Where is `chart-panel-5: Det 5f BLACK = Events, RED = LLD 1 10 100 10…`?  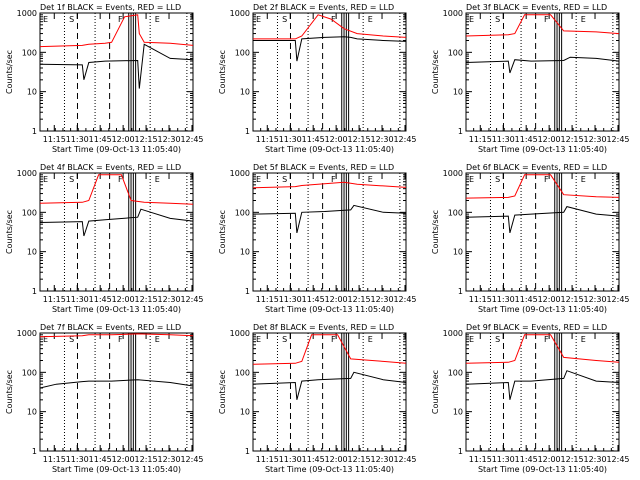 chart-panel-5: Det 5f BLACK = Events, RED = LLD 1 10 100 10… is located at coordinates (317, 238).